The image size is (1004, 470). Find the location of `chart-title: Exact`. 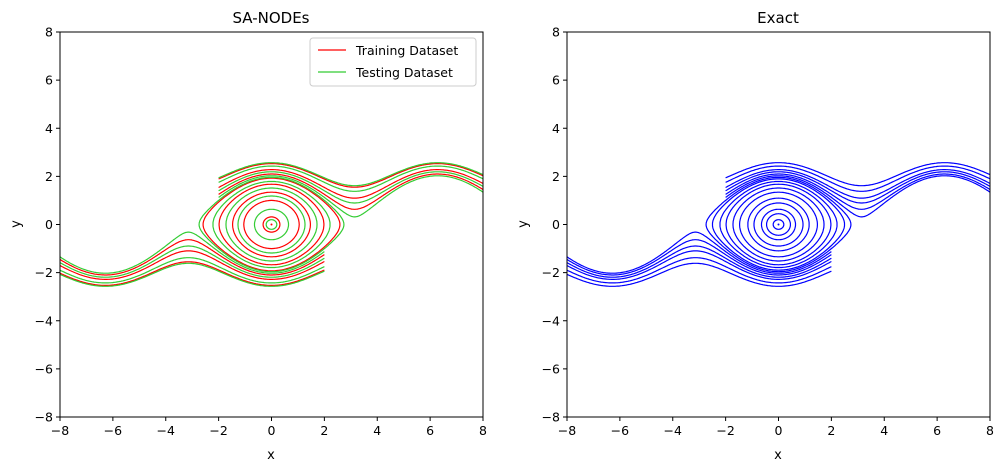

chart-title: Exact is located at coordinates (778, 18).